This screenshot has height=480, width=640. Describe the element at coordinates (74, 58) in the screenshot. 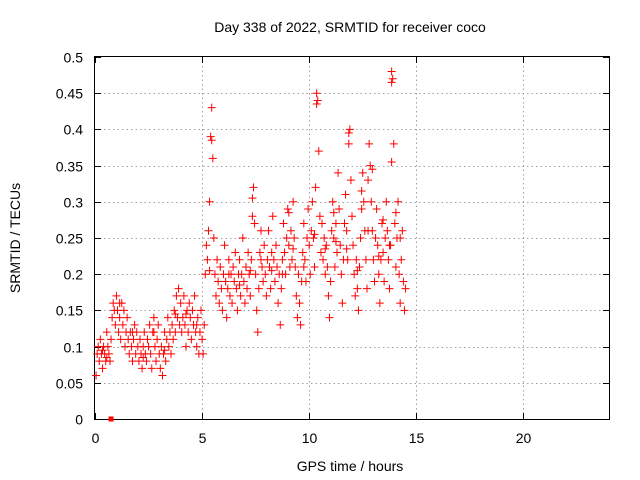

I see `y-tick-label: 0.5` at that location.